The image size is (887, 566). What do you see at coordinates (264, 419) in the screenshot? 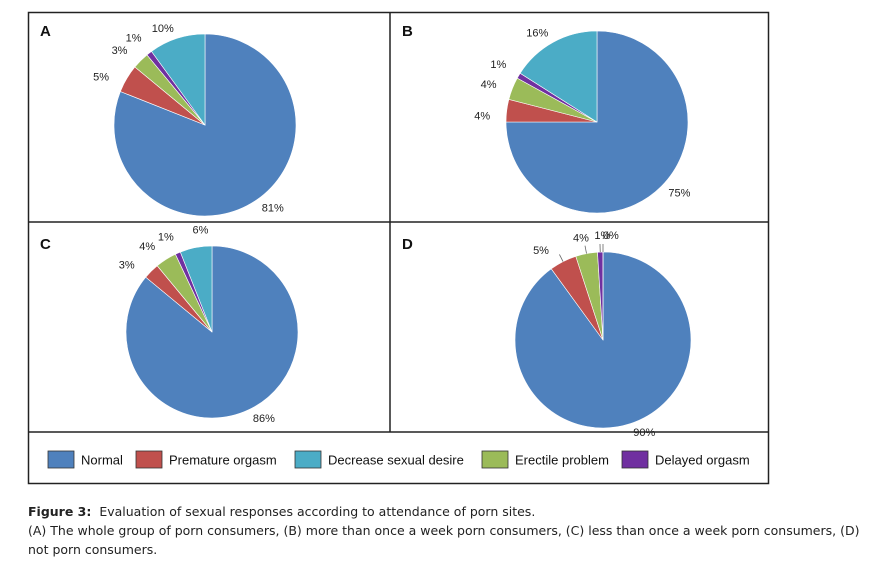
I see `value-label: 86%` at bounding box center [264, 419].